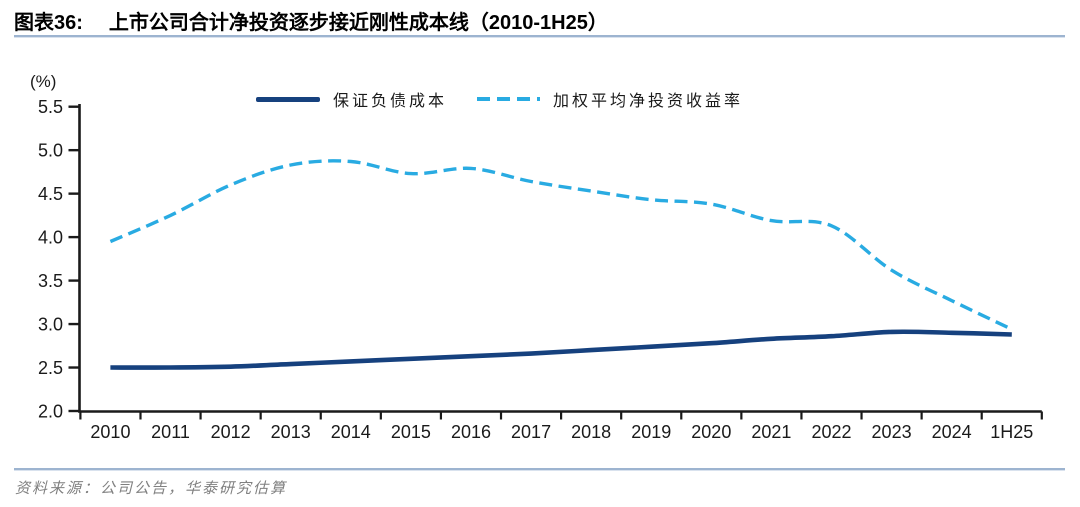  I want to click on chart-legend: 保证负债成本 加权平均净投资收益率, so click(499, 99).